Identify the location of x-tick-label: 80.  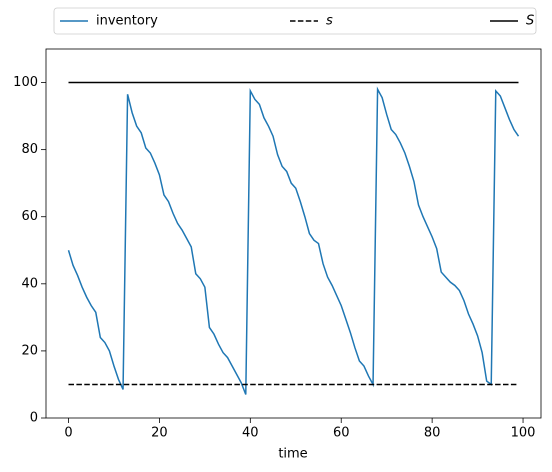
(432, 433).